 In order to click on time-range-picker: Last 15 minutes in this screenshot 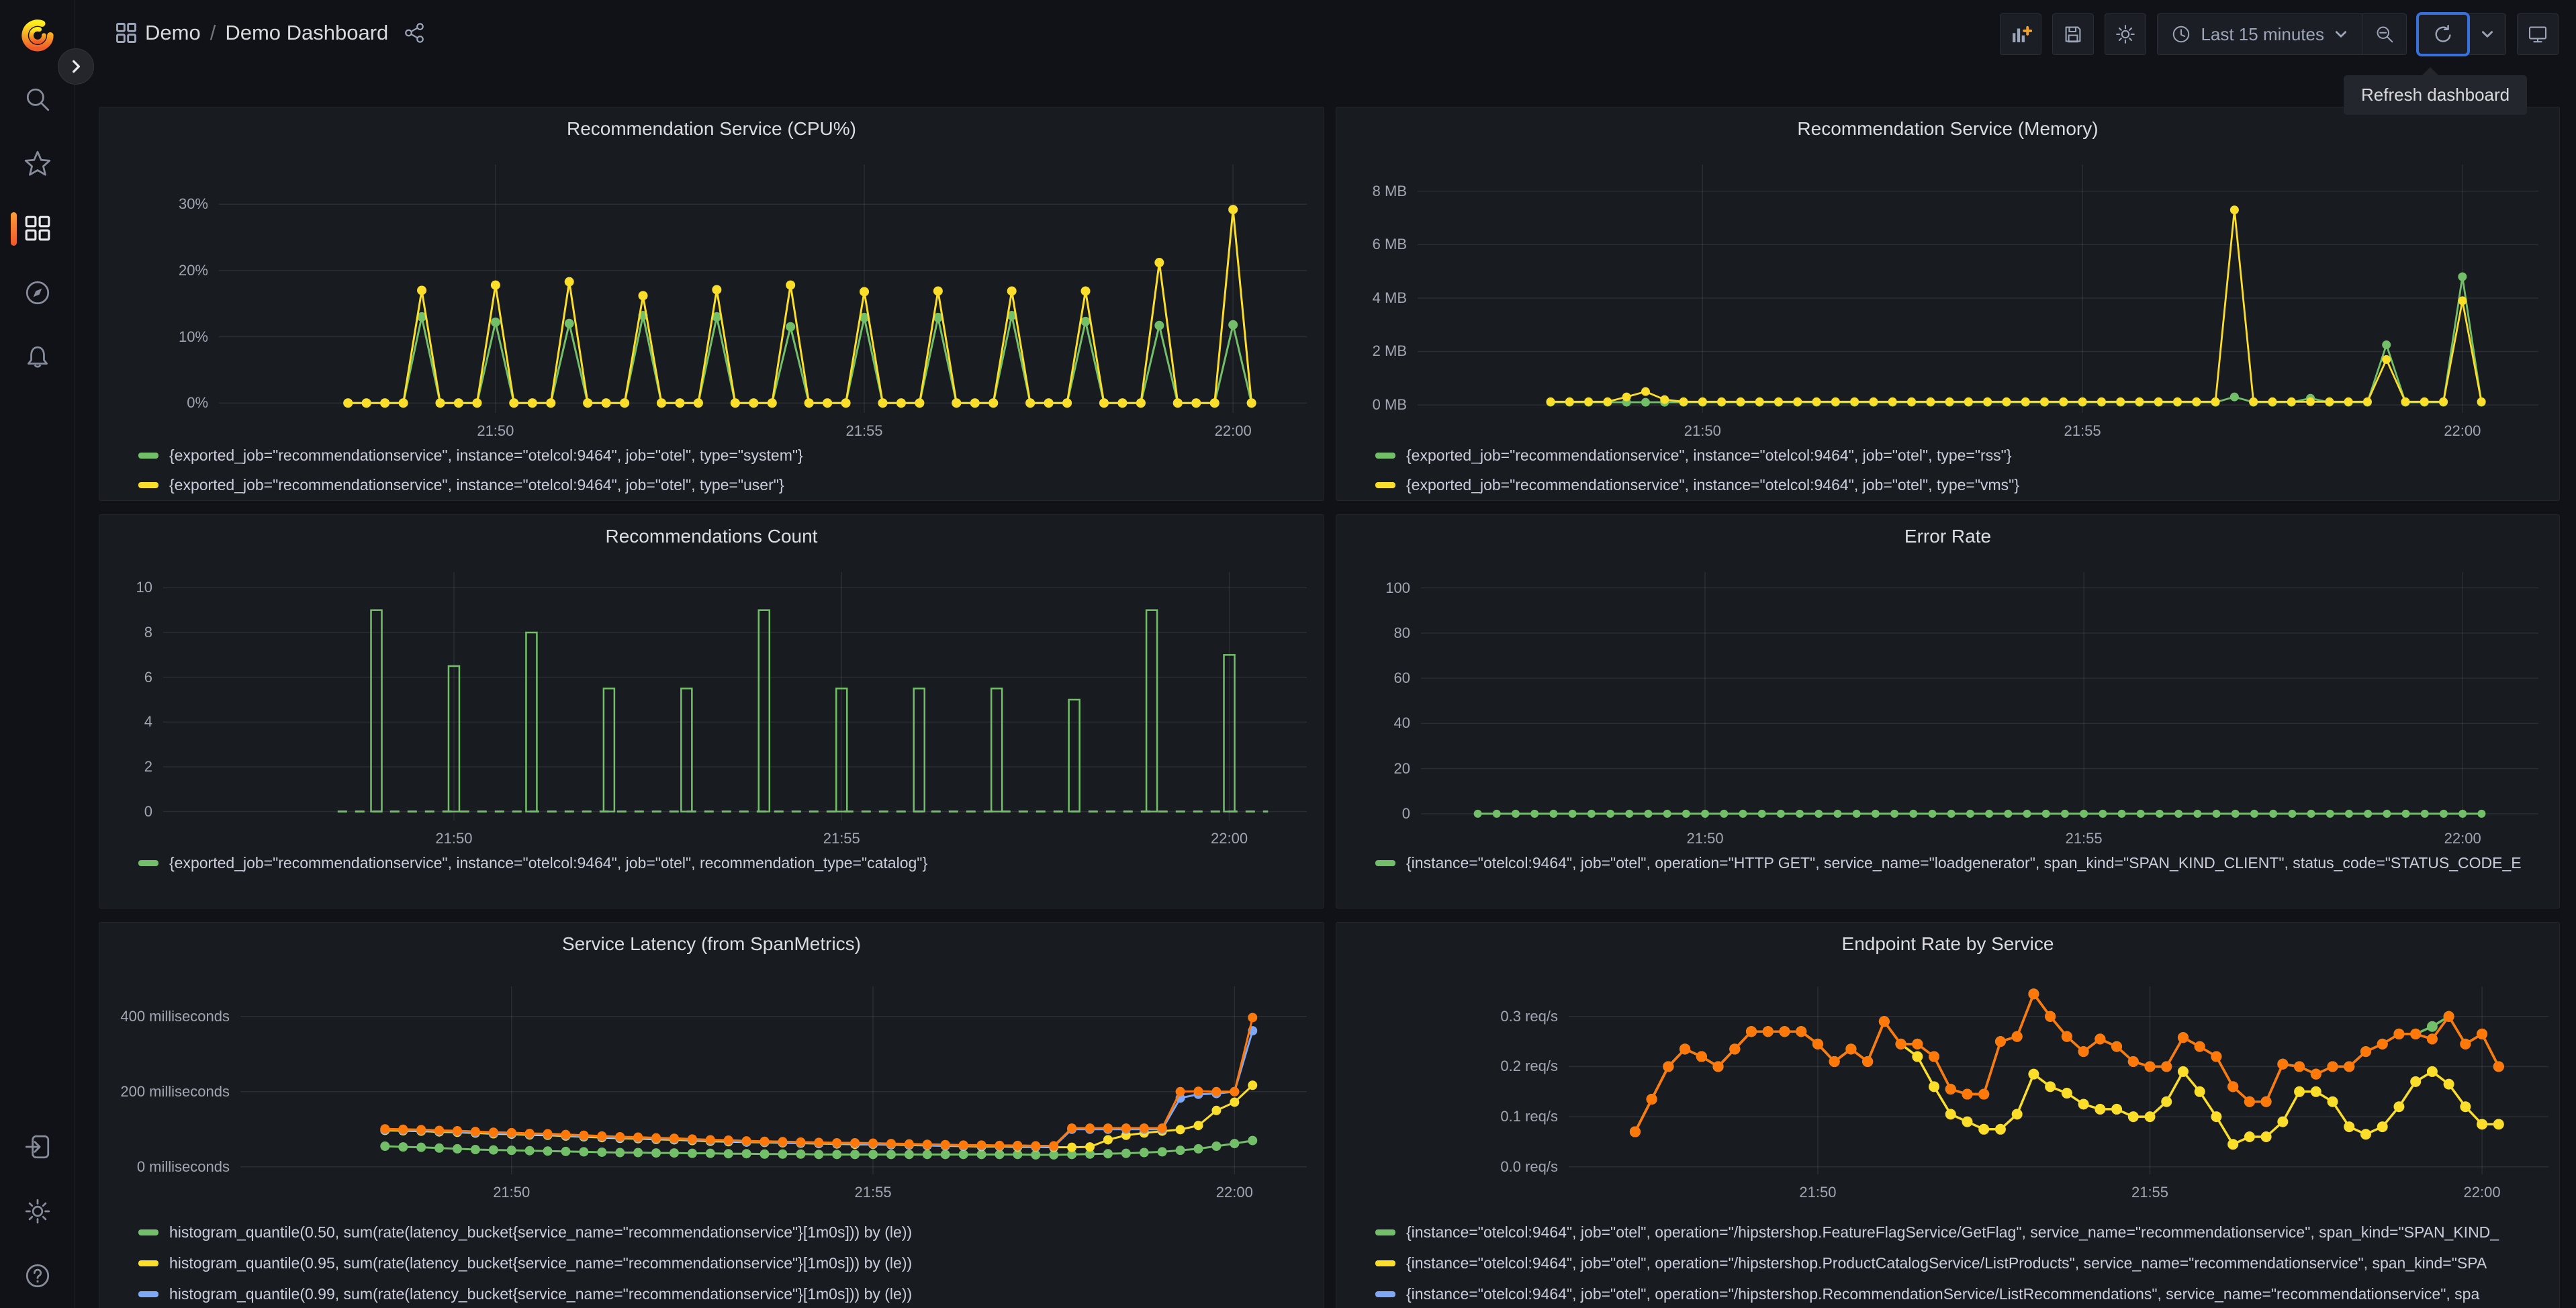, I will do `click(2259, 34)`.